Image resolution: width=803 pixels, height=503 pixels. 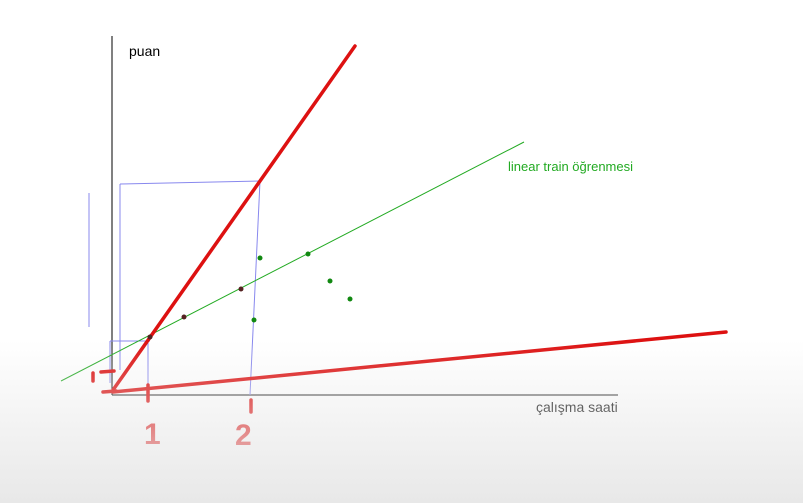 I want to click on points-layer, so click(x=250, y=295).